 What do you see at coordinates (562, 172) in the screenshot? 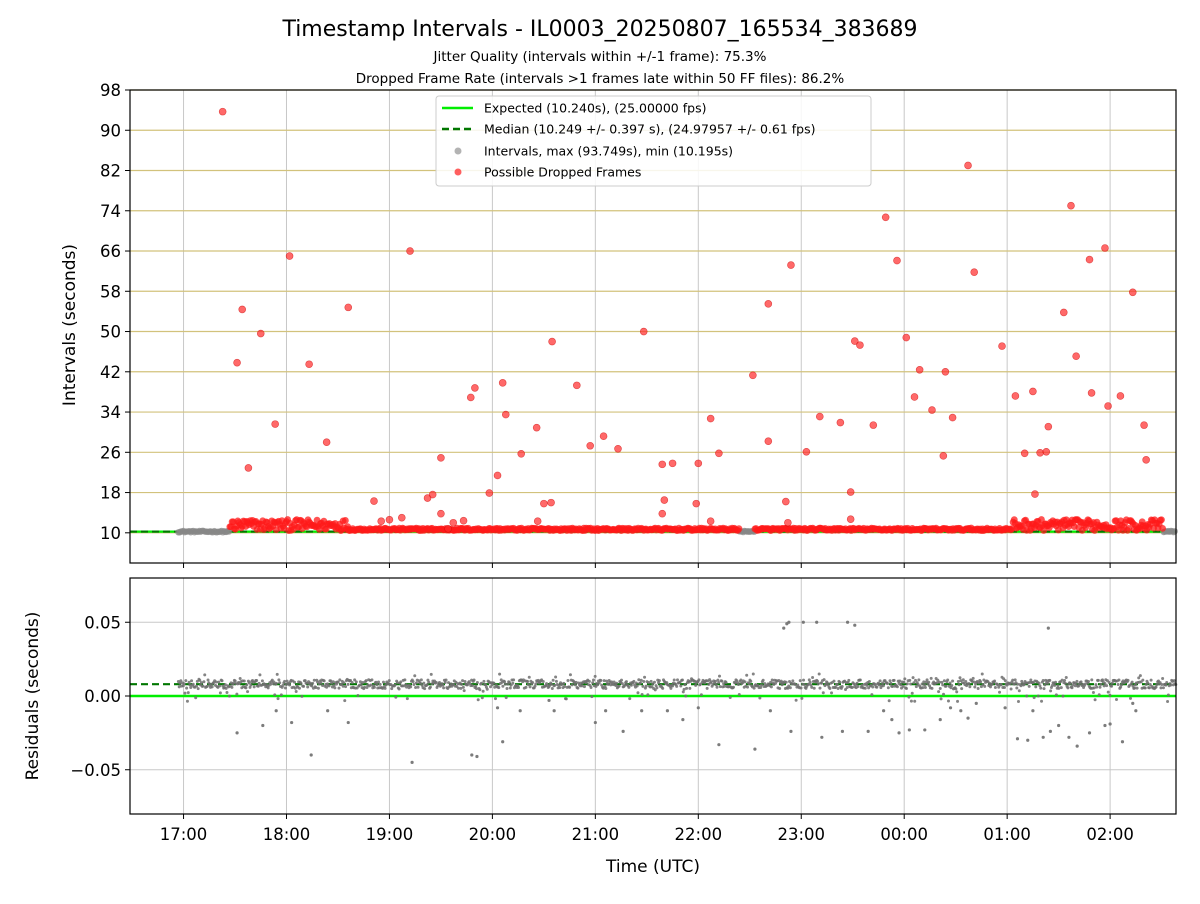
I see `legend-dropped-label: Possible Dropped Frames` at bounding box center [562, 172].